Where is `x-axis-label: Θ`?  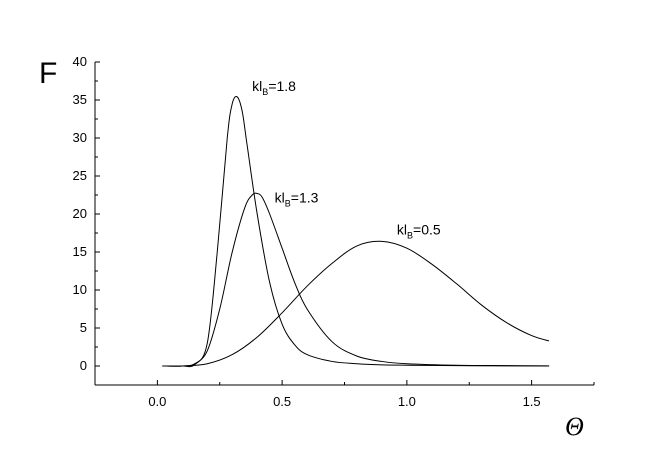 x-axis-label: Θ is located at coordinates (574, 426).